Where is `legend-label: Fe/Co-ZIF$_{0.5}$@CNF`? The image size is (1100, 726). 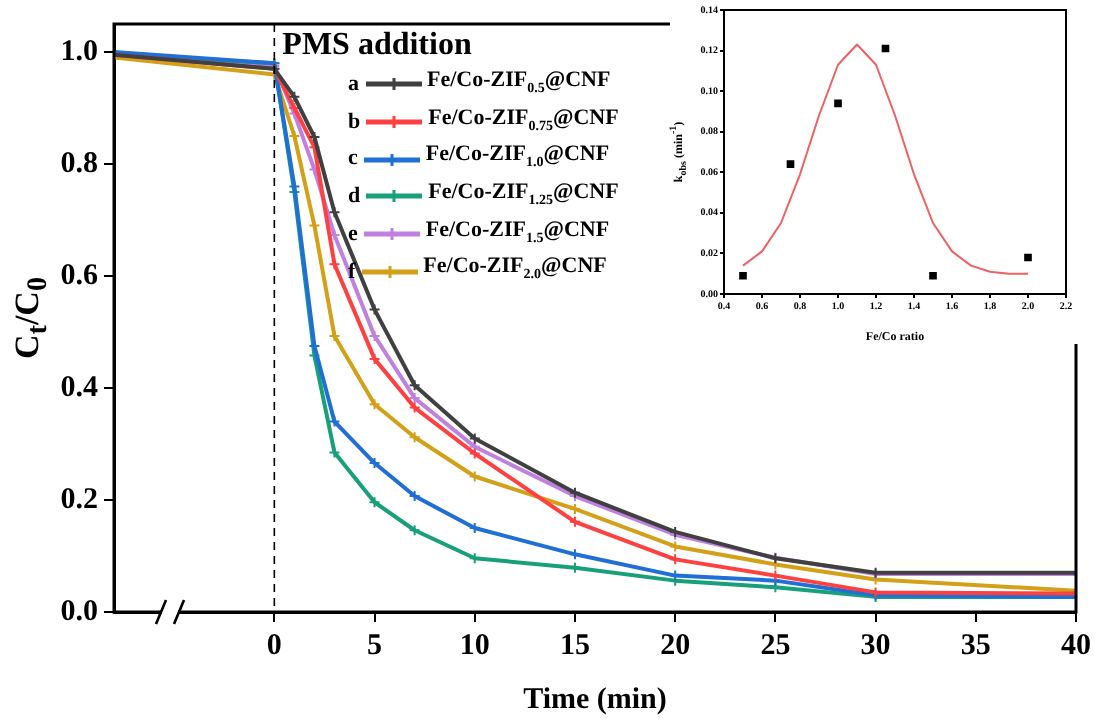 legend-label: Fe/Co-ZIF$_{0.5}$@CNF is located at coordinates (519, 83).